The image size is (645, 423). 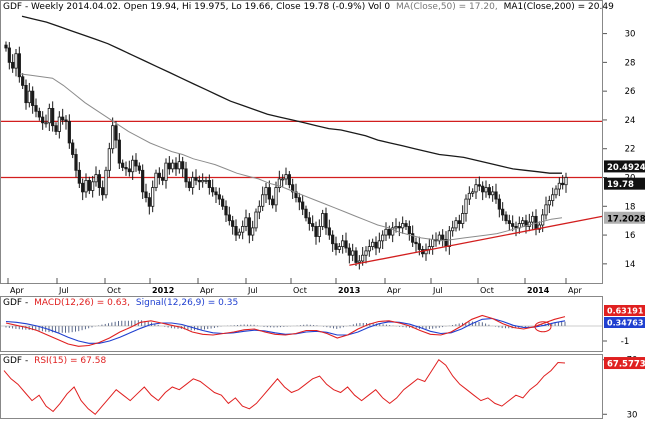 I want to click on macd-crossover-circle, so click(x=543, y=327).